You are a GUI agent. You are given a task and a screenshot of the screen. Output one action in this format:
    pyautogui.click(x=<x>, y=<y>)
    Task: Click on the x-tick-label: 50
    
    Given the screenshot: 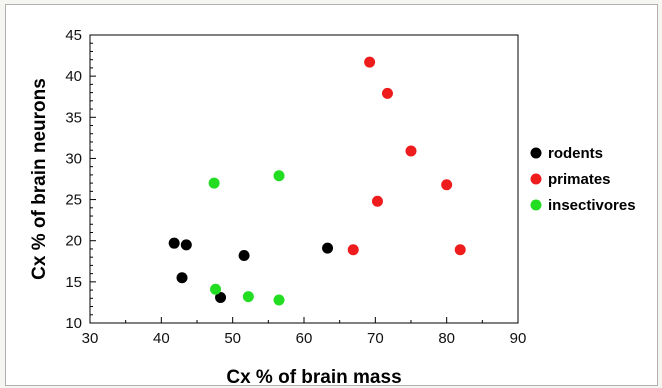 What is the action you would take?
    pyautogui.click(x=232, y=338)
    